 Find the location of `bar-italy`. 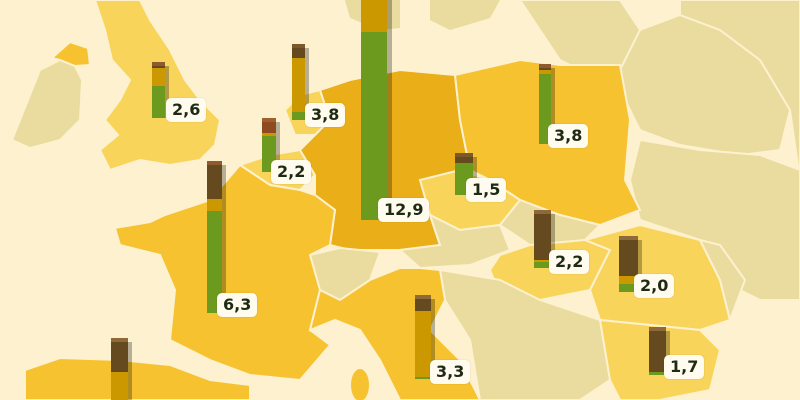

bar-italy is located at coordinates (425, 337).